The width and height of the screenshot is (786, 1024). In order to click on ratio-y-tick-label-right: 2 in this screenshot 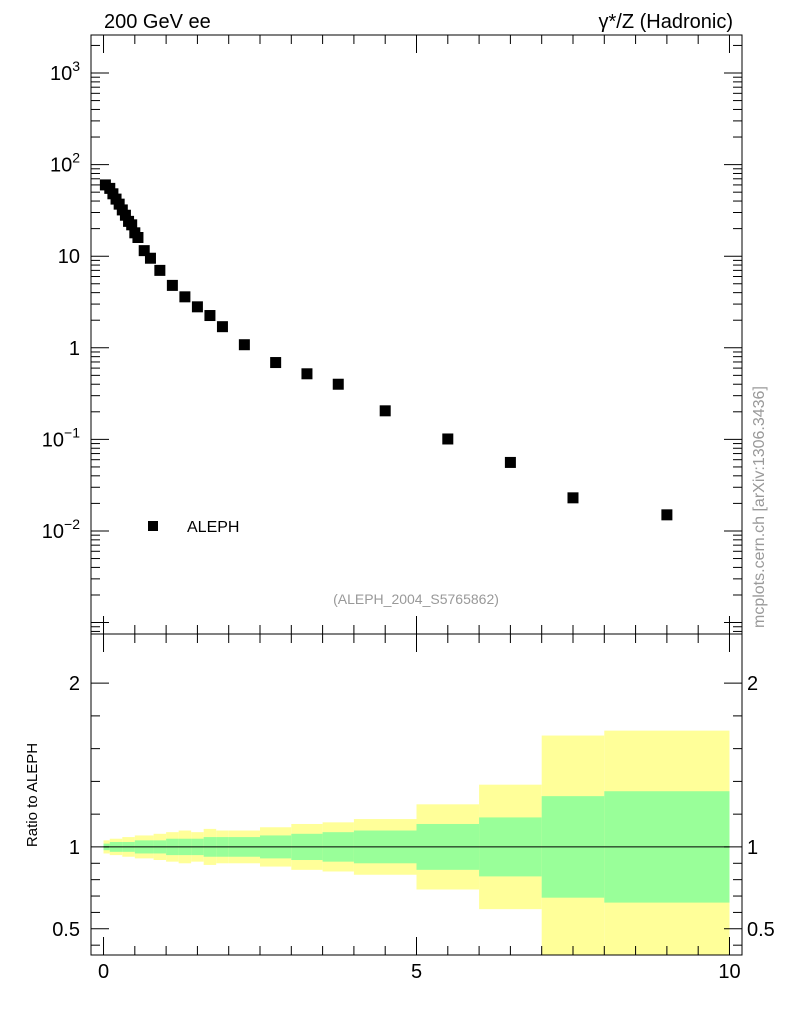, I will do `click(752, 684)`.